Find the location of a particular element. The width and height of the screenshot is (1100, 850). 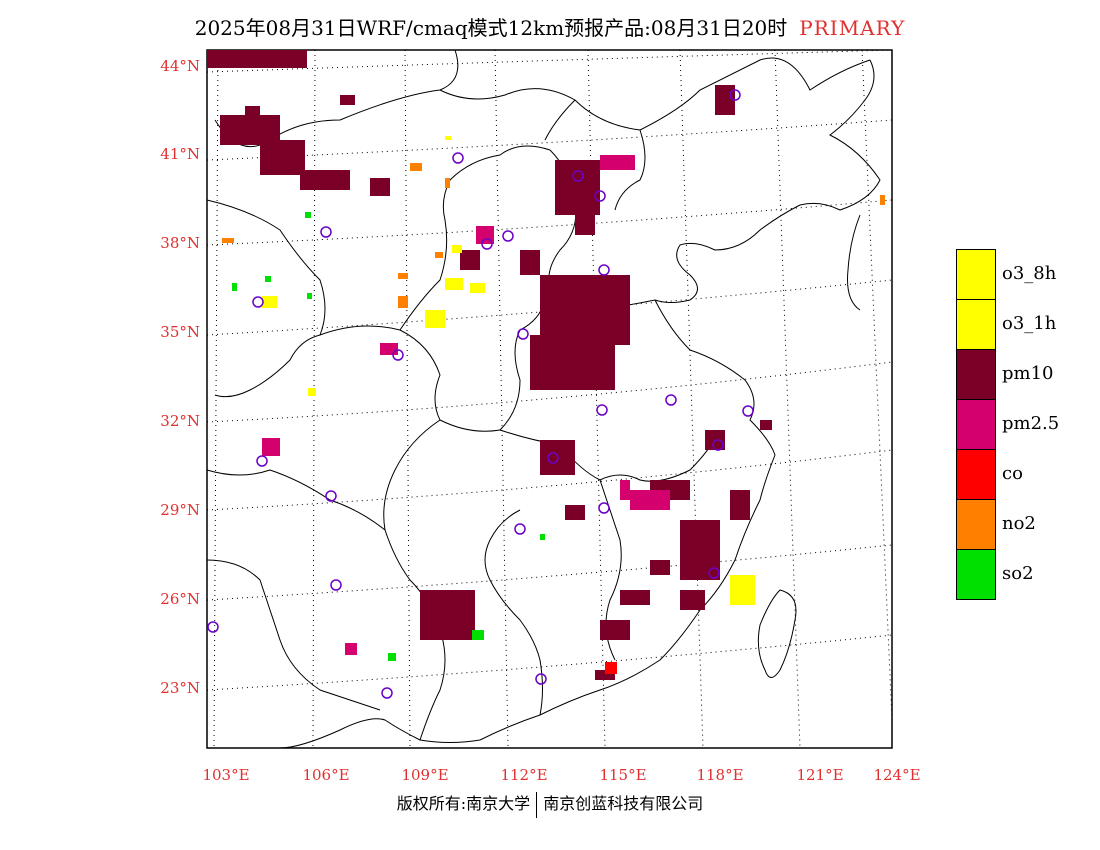

lon-label-124: 124°E is located at coordinates (897, 775).